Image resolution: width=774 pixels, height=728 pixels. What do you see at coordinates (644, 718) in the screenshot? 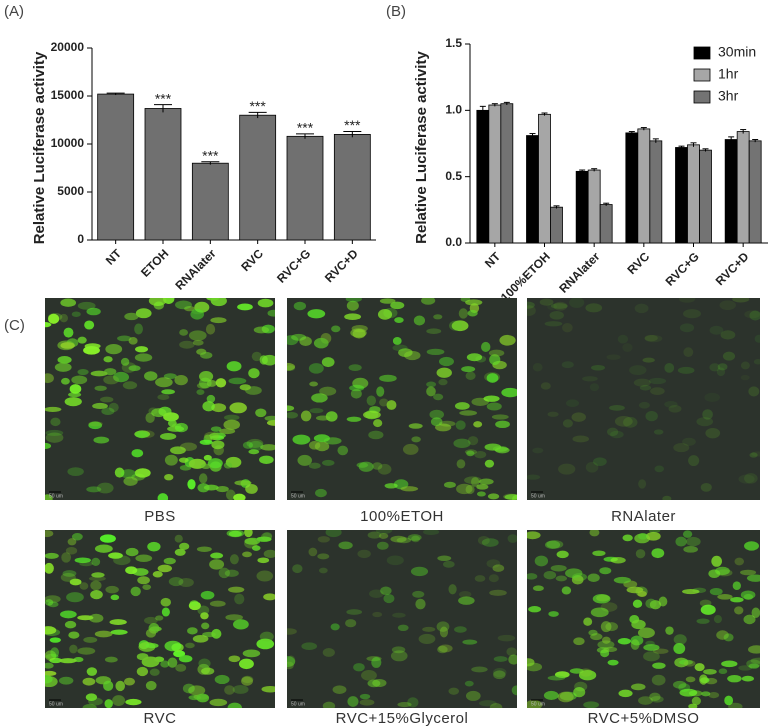
I see `image-caption: RVC+5%DMSO` at bounding box center [644, 718].